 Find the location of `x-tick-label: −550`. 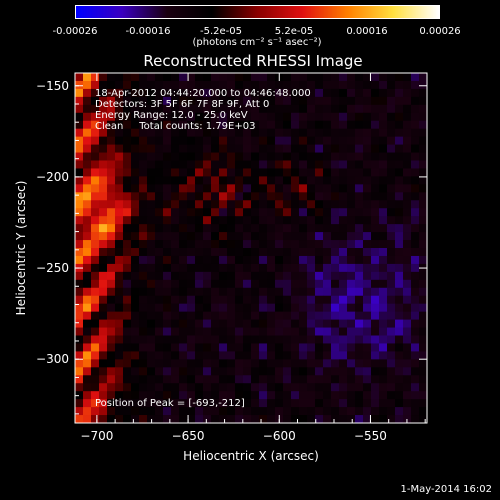

x-tick-label: −550 is located at coordinates (370, 436).